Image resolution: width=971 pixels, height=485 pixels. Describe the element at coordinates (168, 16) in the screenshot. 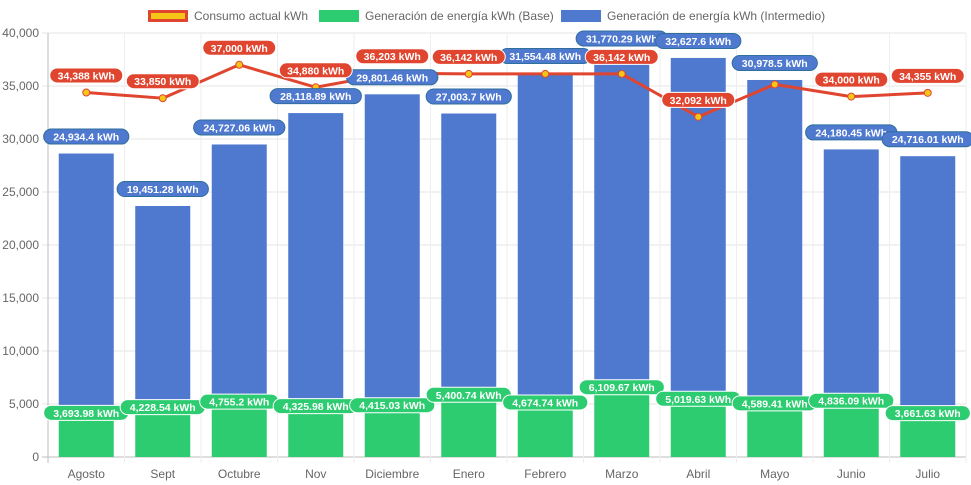

I see `legend-swatch-consumo` at that location.